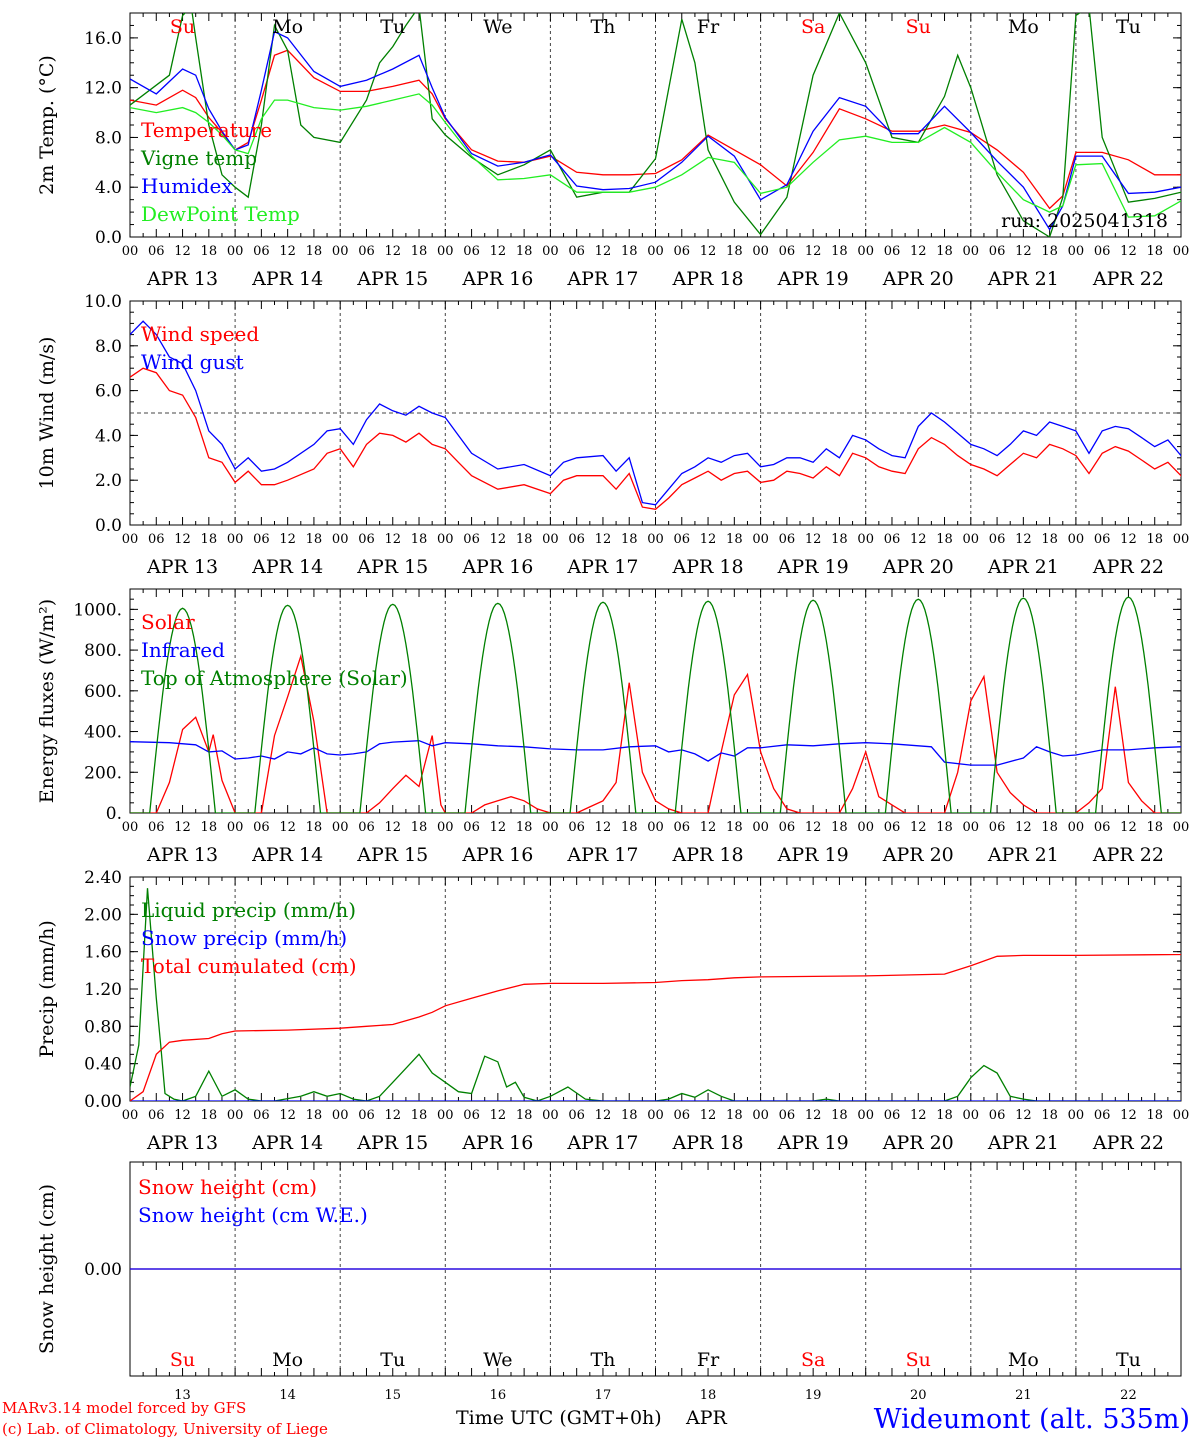  I want to click on legend-entry: Infrared, so click(183, 650).